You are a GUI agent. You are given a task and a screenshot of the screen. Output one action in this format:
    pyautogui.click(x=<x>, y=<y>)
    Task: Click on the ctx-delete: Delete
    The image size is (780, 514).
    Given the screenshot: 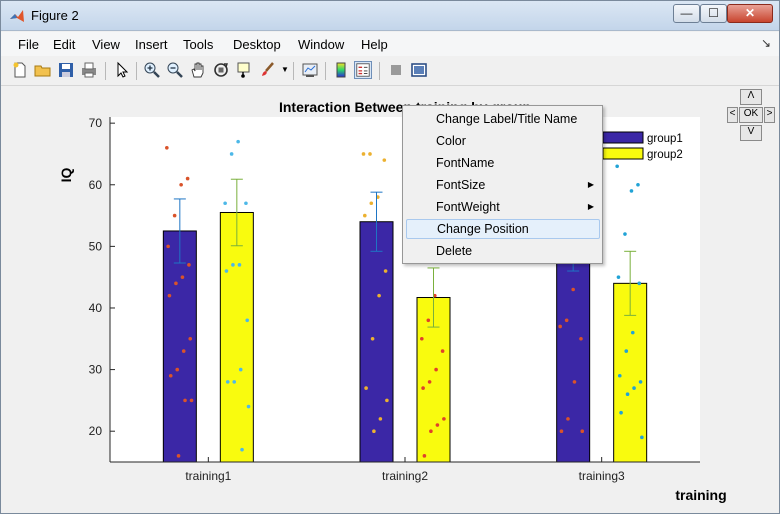 What is the action you would take?
    pyautogui.click(x=503, y=251)
    